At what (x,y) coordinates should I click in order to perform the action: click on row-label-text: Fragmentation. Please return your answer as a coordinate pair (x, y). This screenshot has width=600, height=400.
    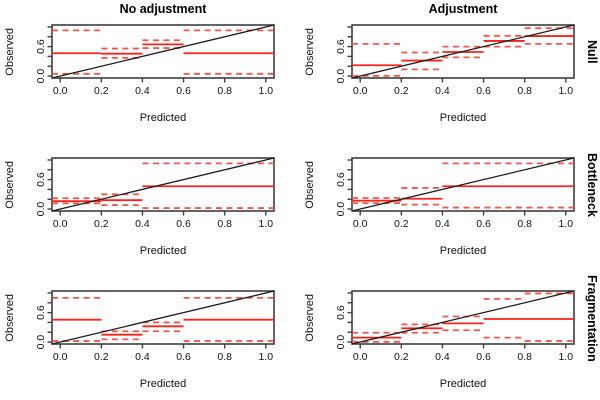
    Looking at the image, I should click on (592, 318).